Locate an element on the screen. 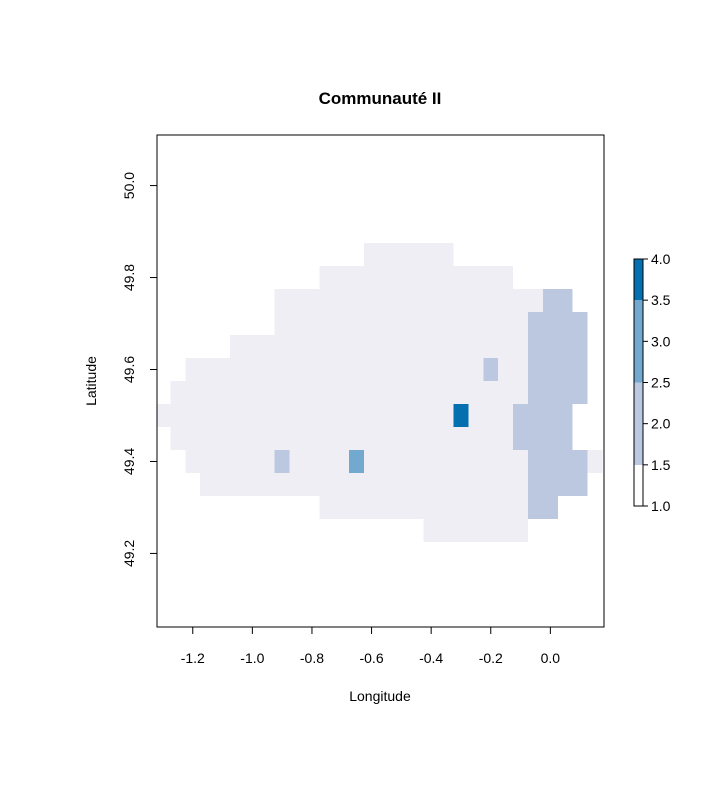 The height and width of the screenshot is (796, 717). y-tick-label: 49.6 is located at coordinates (129, 369).